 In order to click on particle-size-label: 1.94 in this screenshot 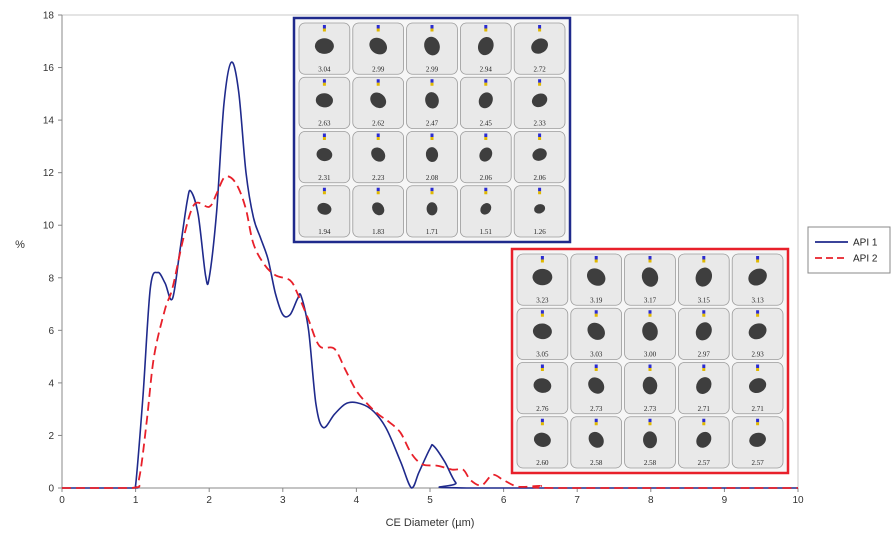, I will do `click(324, 232)`.